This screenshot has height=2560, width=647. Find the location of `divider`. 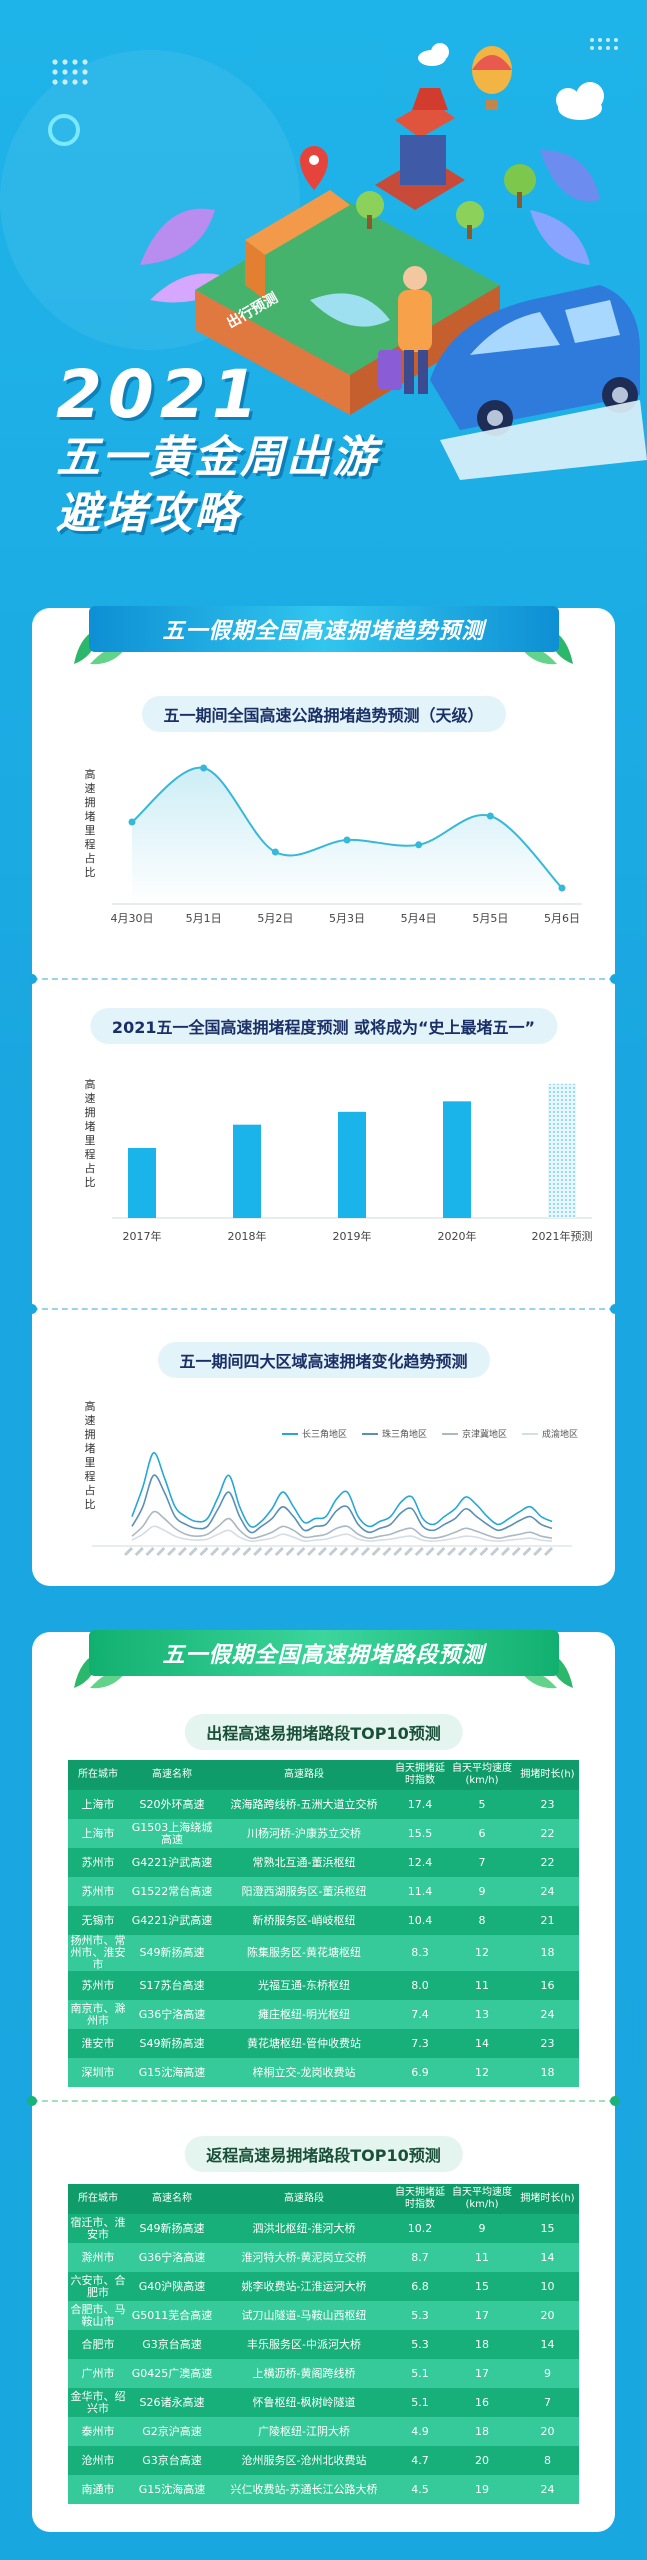

divider is located at coordinates (323, 2101).